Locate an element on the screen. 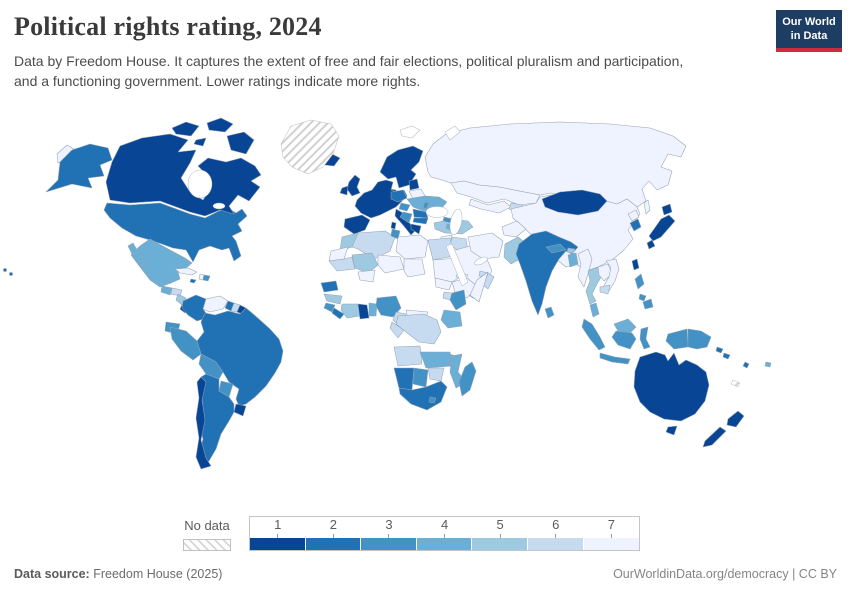 This screenshot has width=850, height=600. country-laos is located at coordinates (605, 272).